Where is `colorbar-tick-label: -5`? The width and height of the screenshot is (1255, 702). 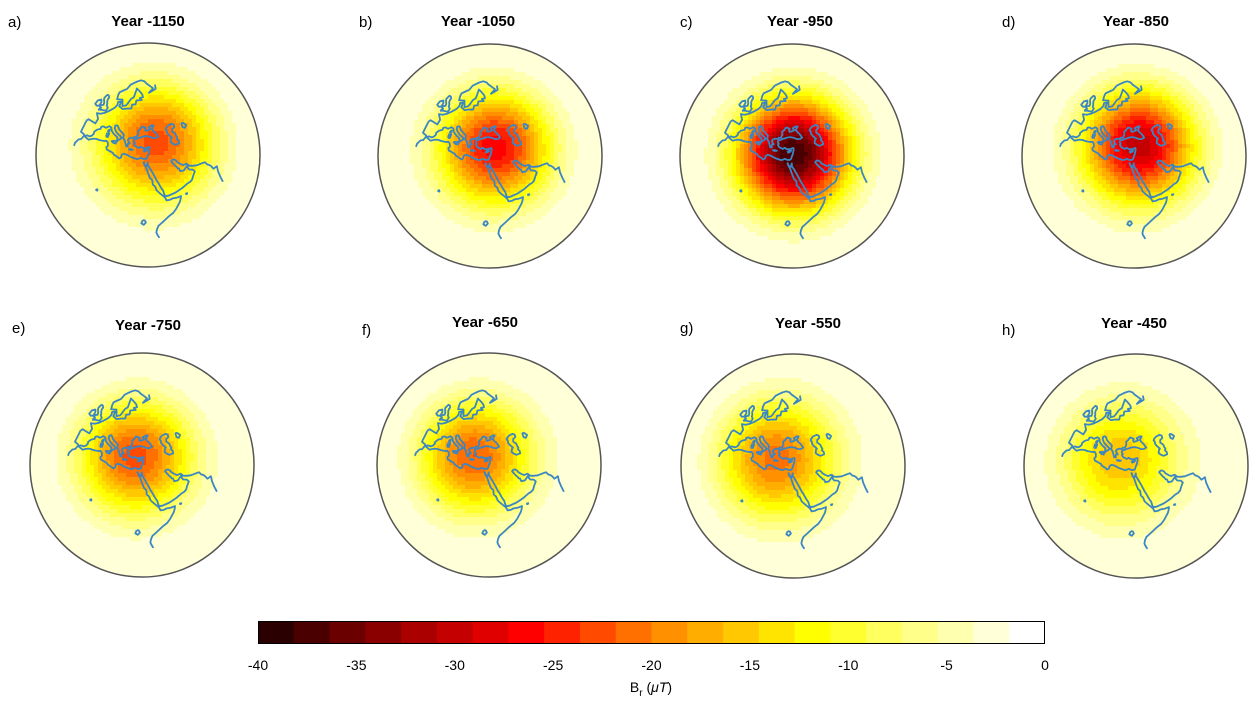 colorbar-tick-label: -5 is located at coordinates (946, 665).